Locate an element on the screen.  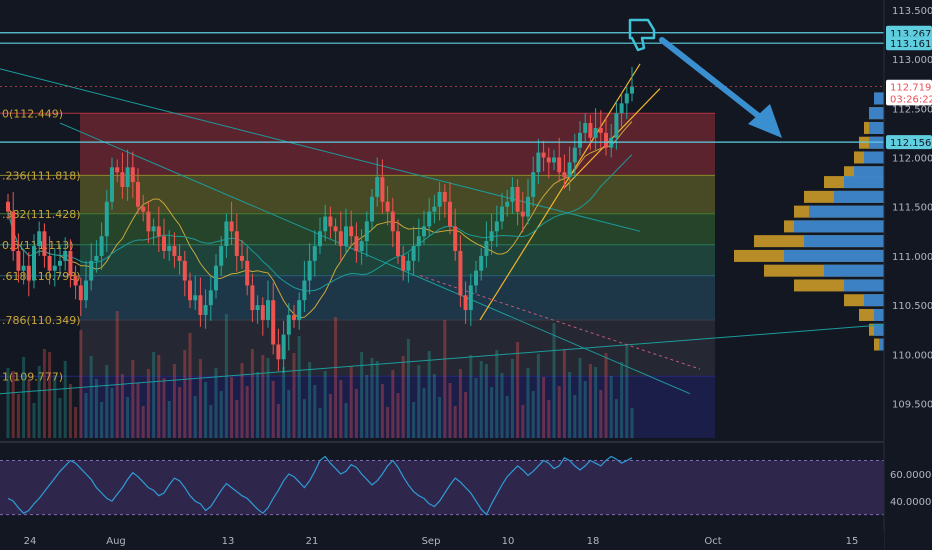
channel-upper-line is located at coordinates (612, 138).